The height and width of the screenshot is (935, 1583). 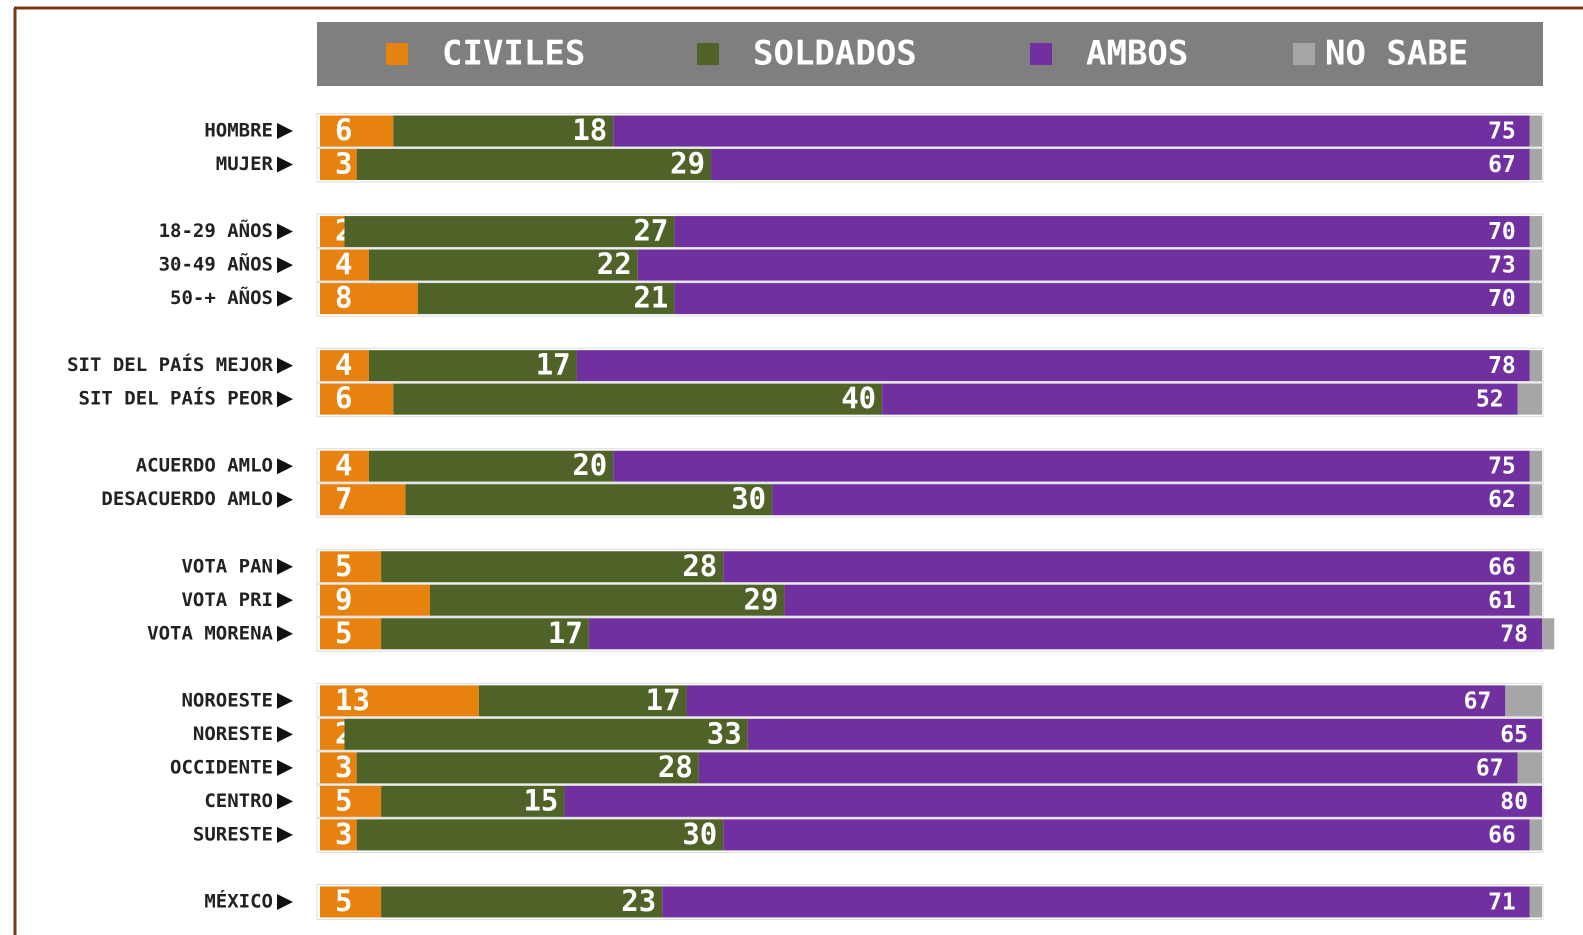 What do you see at coordinates (238, 131) in the screenshot?
I see `category-label: HOMBRE` at bounding box center [238, 131].